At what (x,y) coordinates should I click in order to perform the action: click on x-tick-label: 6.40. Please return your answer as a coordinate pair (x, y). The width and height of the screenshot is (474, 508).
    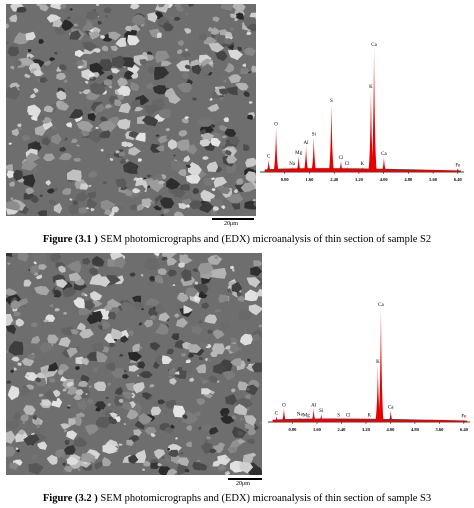
    Looking at the image, I should click on (464, 429).